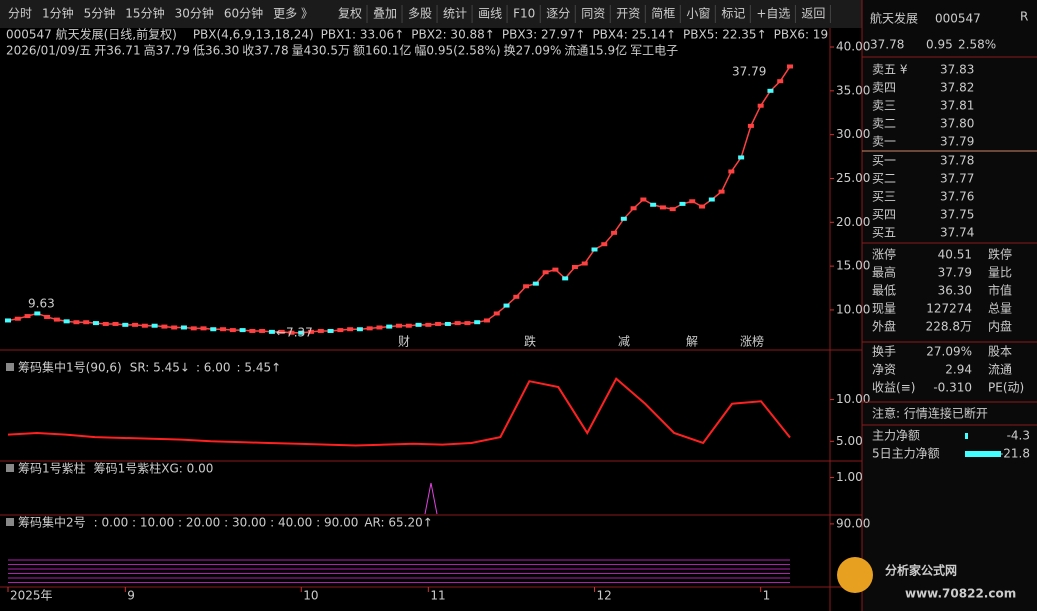  Describe the element at coordinates (884, 352) in the screenshot. I see `label: 换手` at that location.